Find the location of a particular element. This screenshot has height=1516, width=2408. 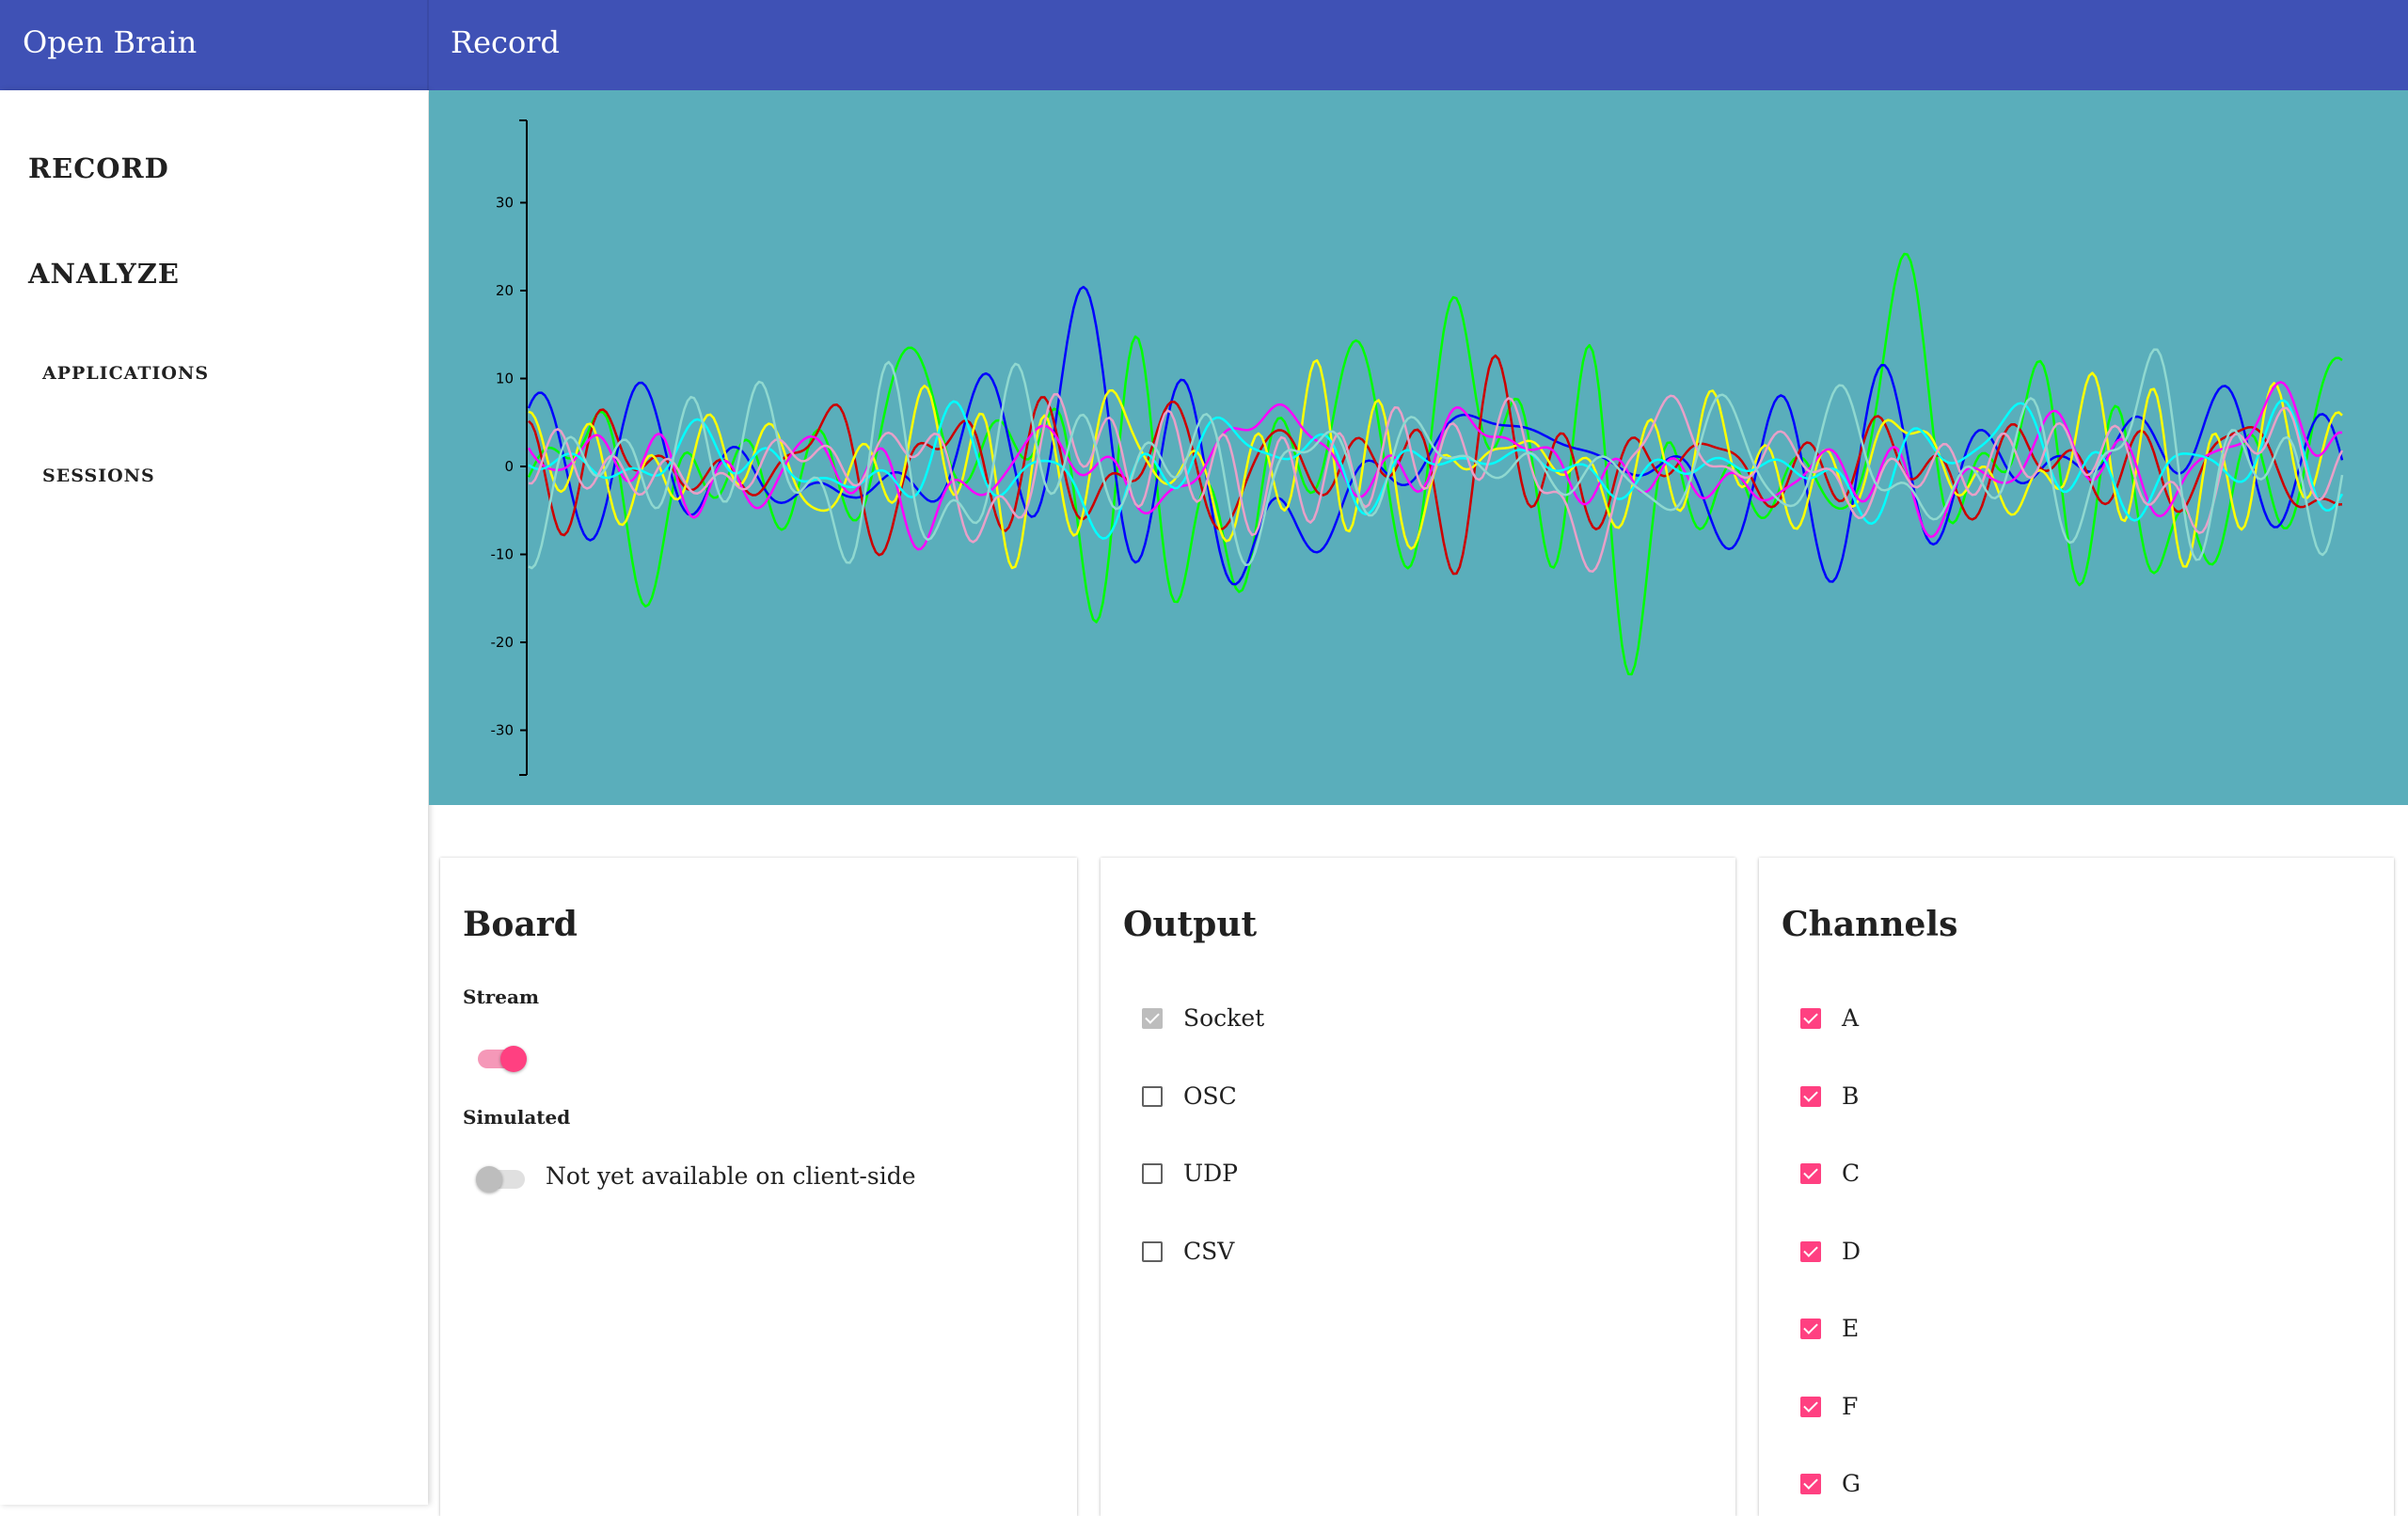

socket-checkbox is located at coordinates (1153, 1018).